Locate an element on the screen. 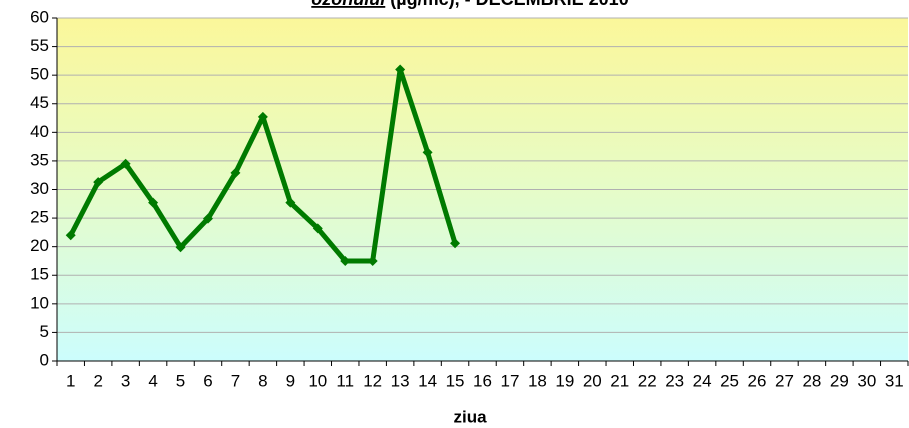  x-tick-label: 30 is located at coordinates (866, 380).